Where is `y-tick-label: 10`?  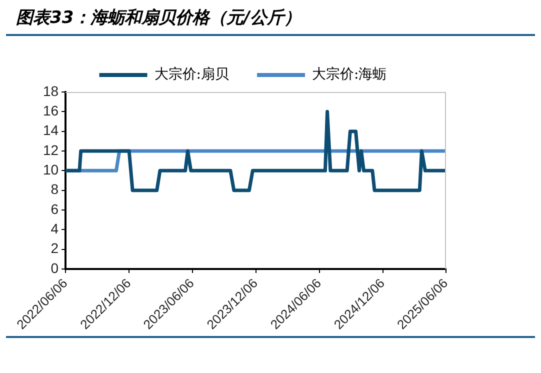
y-tick-label: 10 is located at coordinates (50, 170).